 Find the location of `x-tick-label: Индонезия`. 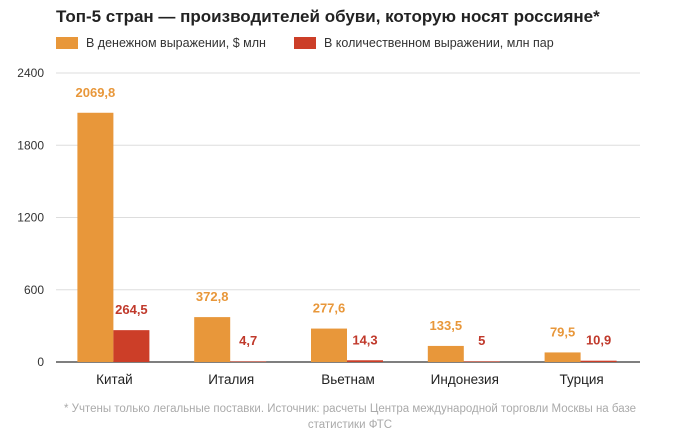

x-tick-label: Индонезия is located at coordinates (465, 379).